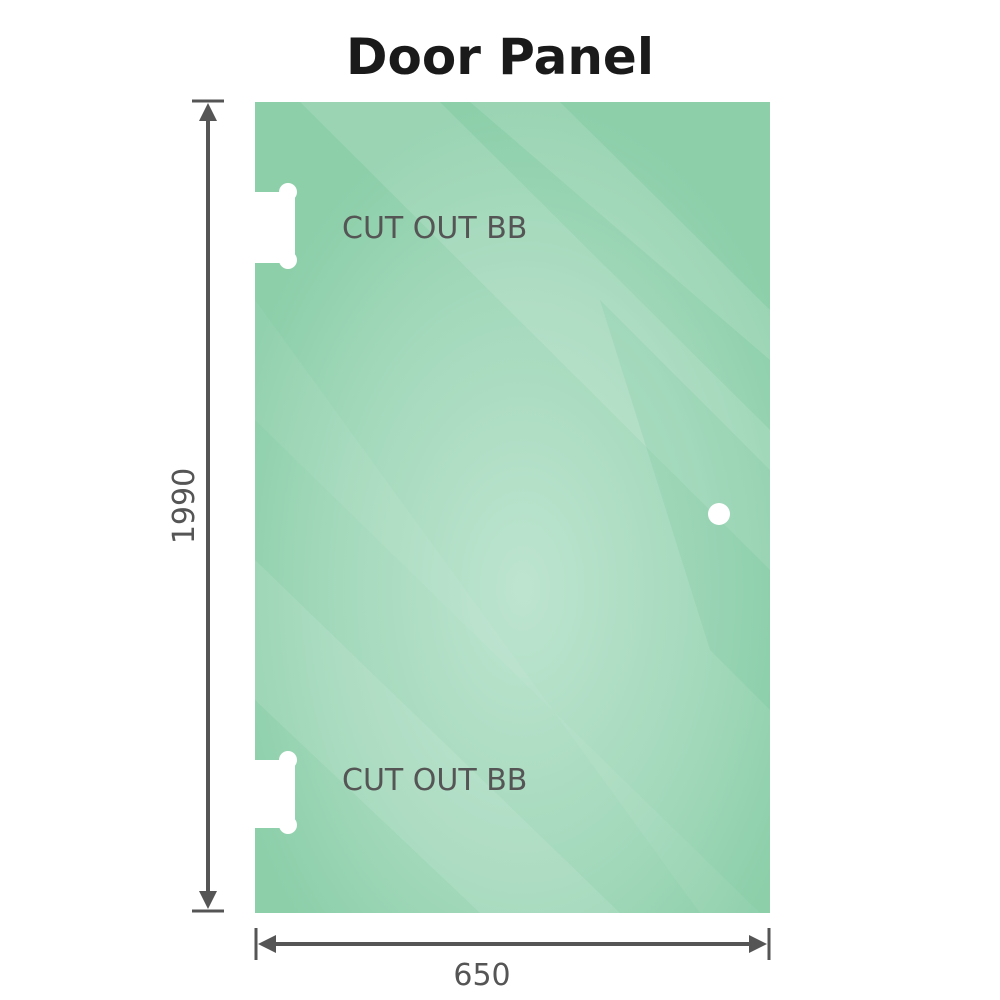 This screenshot has width=1000, height=1000. I want to click on width-label: 650, so click(481, 975).